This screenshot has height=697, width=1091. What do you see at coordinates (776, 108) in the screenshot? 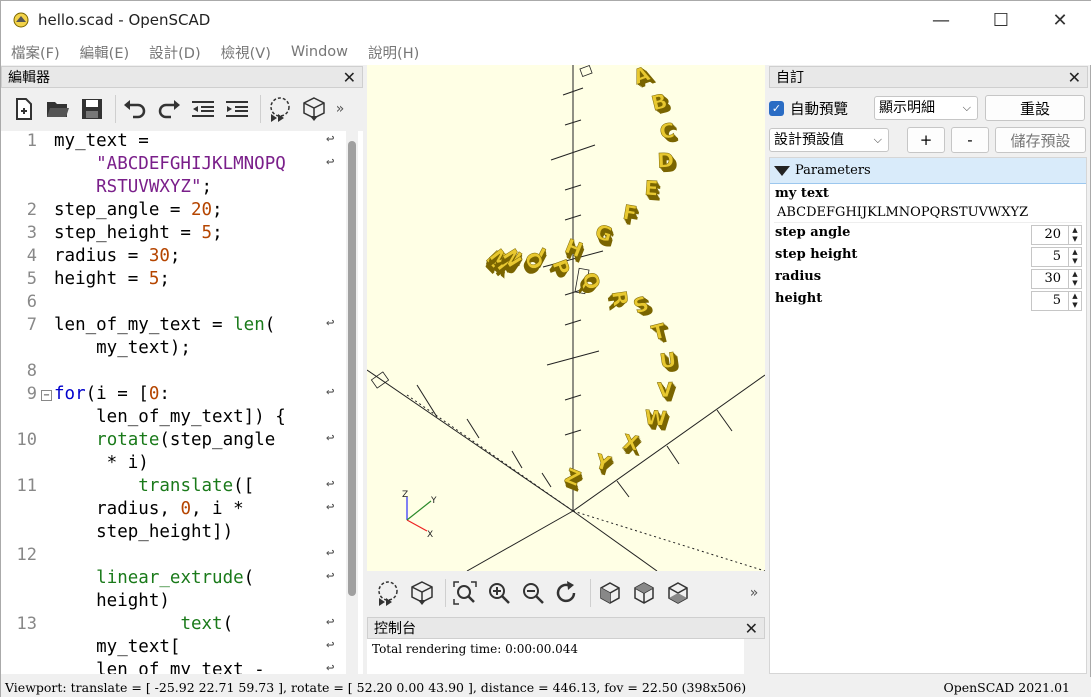
I see `auto-preview-checkbox: ✓` at bounding box center [776, 108].